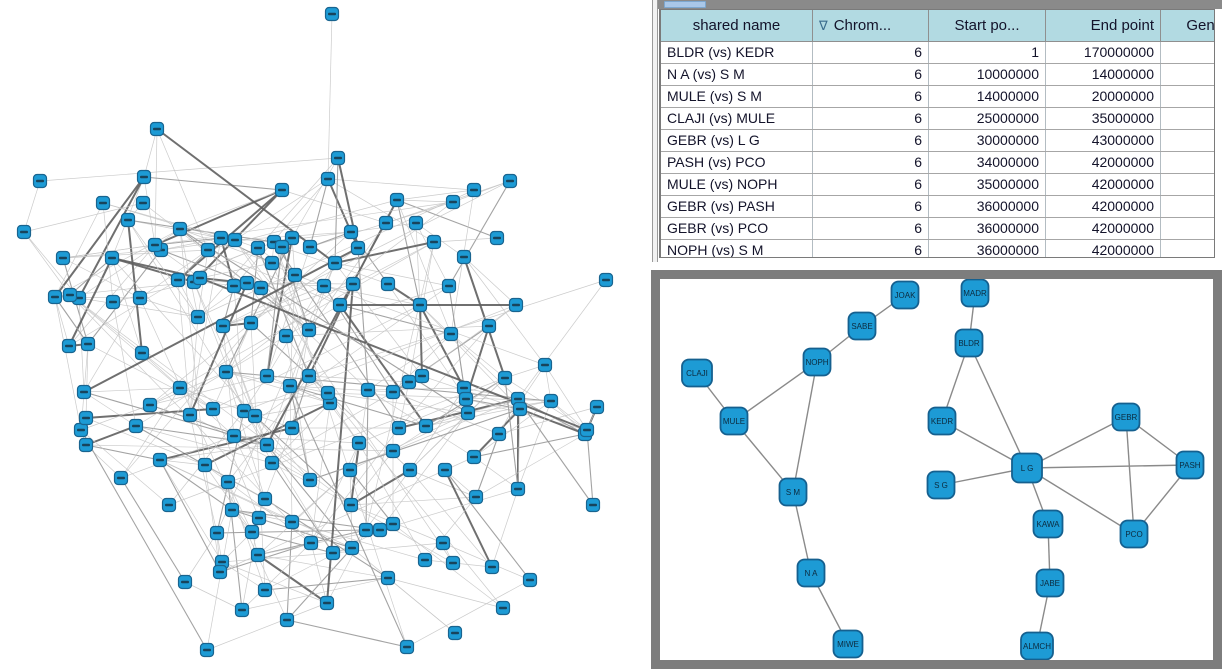 Image resolution: width=1222 pixels, height=669 pixels. What do you see at coordinates (942, 421) in the screenshot?
I see `network-node-kedr: KEDR` at bounding box center [942, 421].